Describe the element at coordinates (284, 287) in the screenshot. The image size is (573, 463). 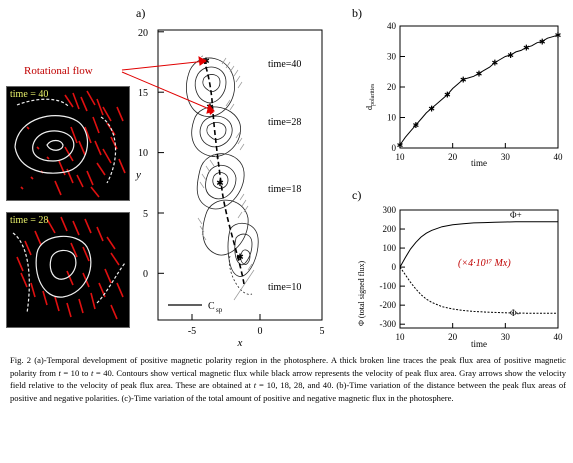
I see `a-time-10-label: time=10` at that location.